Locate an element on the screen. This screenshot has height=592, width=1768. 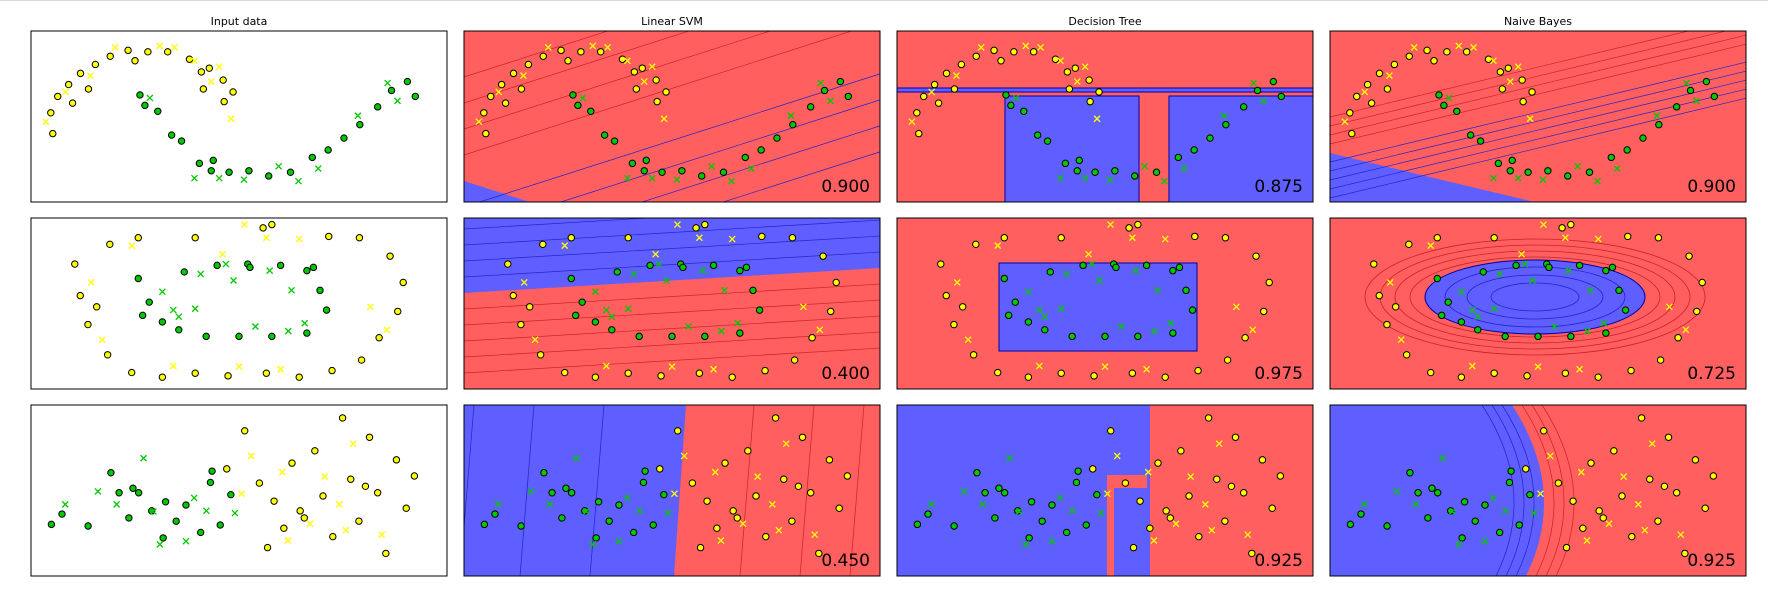
panel-linearly-separable-naive-bayes: 0.925 is located at coordinates (1538, 490).